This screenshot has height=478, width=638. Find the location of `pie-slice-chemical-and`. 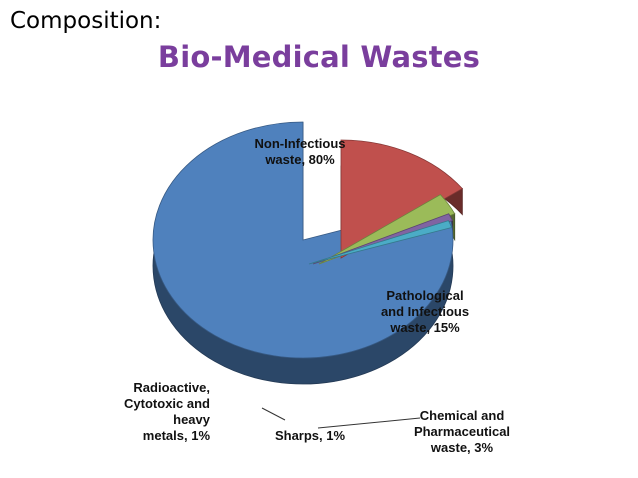

pie-slice-chemical-and is located at coordinates (387, 229).